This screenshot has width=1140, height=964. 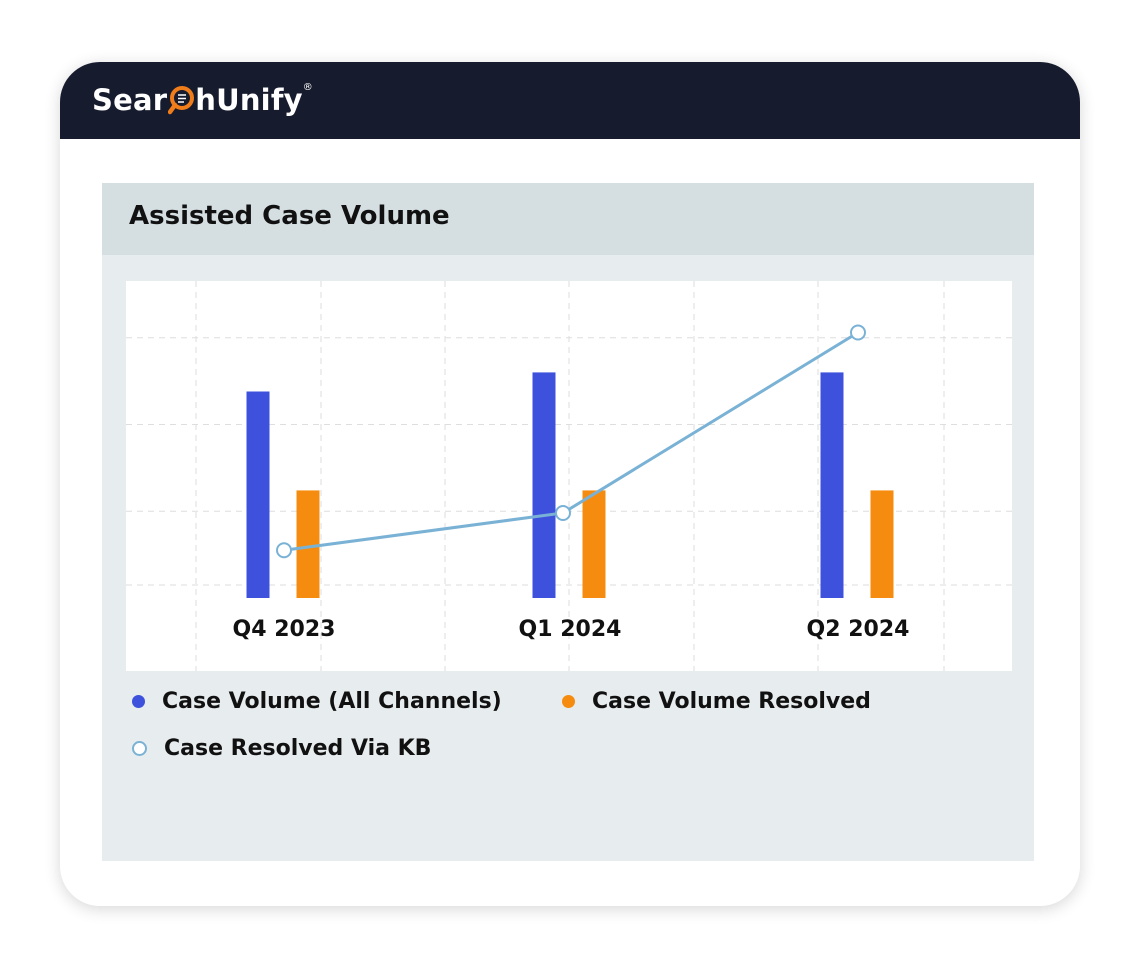 What do you see at coordinates (289, 216) in the screenshot?
I see `panel-title: Assisted Case Volume` at bounding box center [289, 216].